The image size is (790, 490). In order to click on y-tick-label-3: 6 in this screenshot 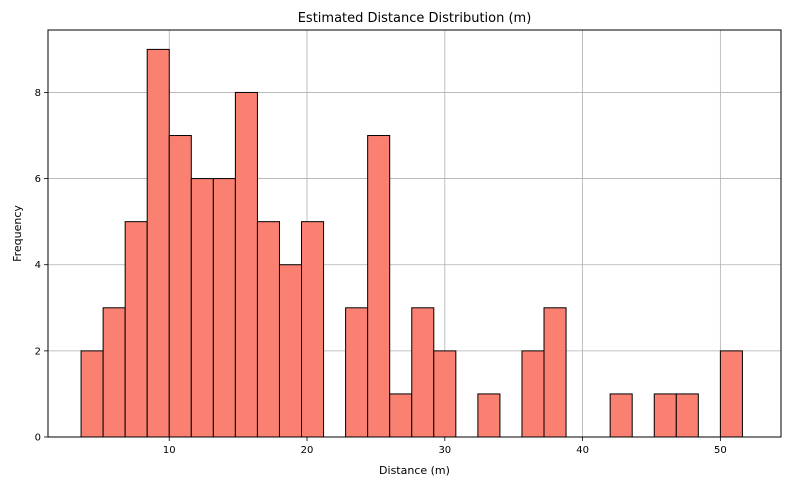, I will do `click(38, 179)`.